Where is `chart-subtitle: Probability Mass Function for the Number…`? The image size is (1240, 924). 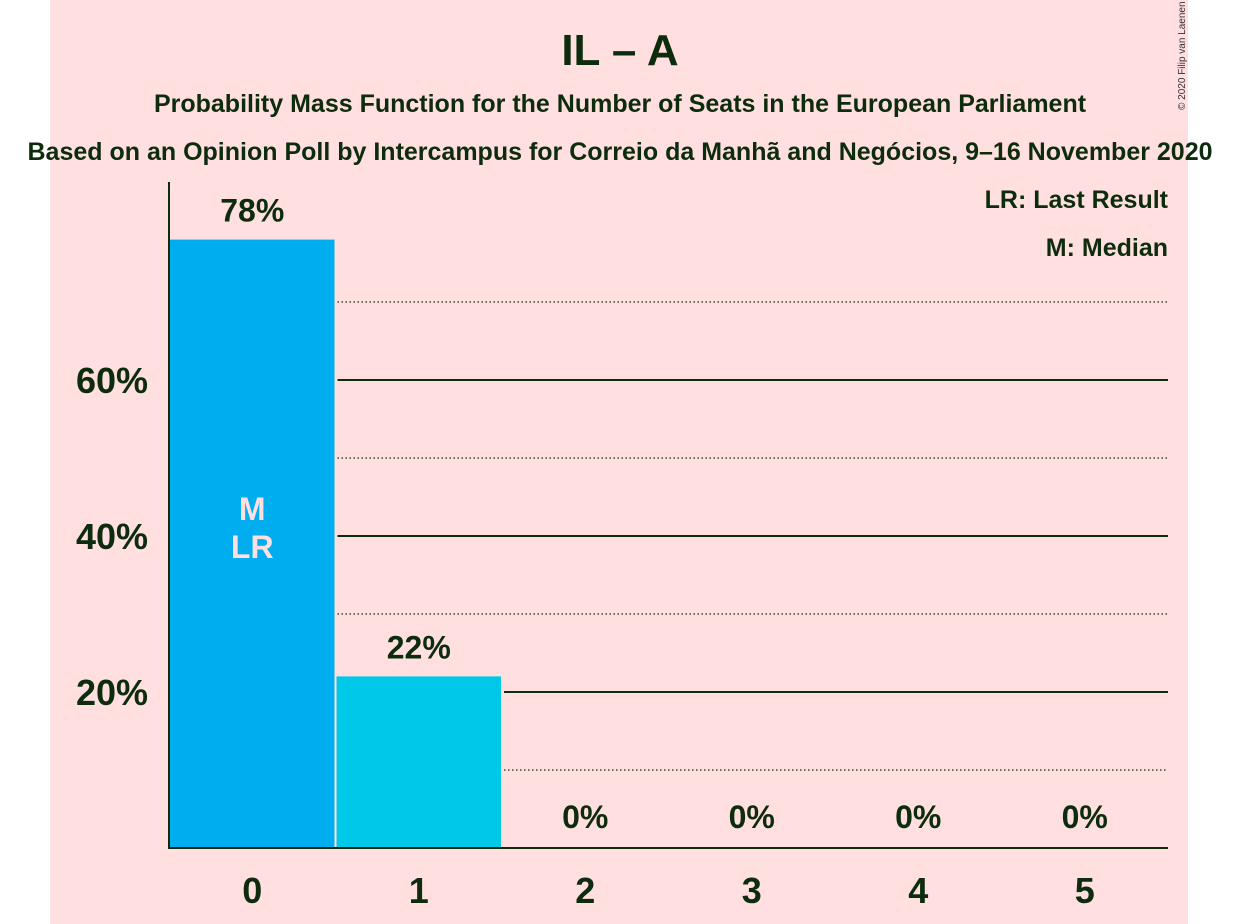
chart-subtitle: Probability Mass Function for the Number… is located at coordinates (620, 104).